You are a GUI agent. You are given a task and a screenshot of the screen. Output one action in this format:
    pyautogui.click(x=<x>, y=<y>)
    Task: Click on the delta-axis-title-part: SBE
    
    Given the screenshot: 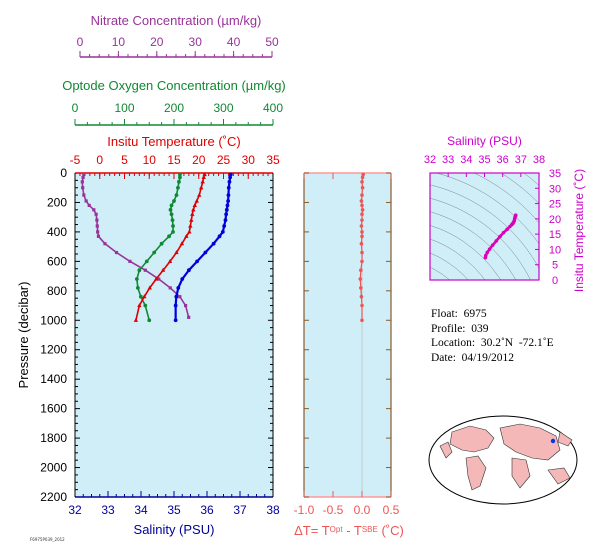 What is the action you would take?
    pyautogui.click(x=370, y=529)
    